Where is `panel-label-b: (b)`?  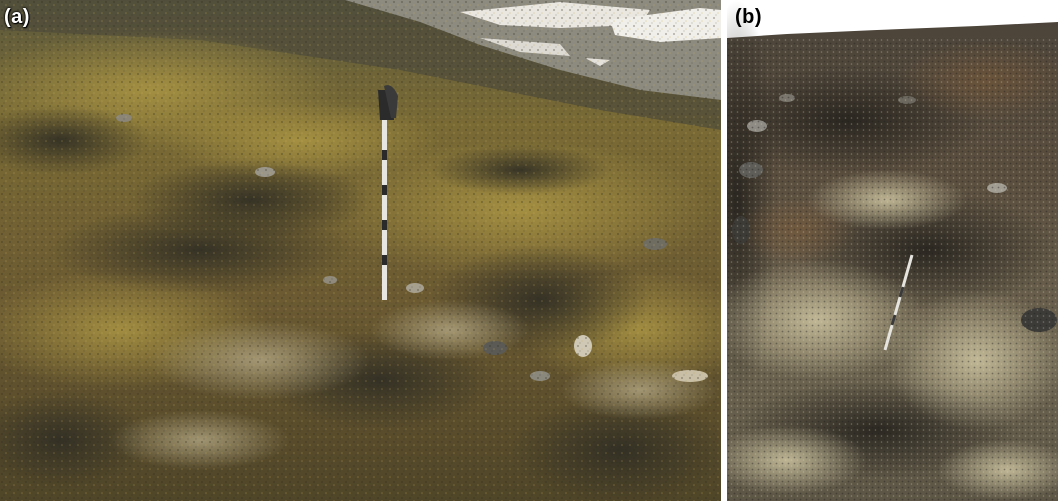 panel-label-b: (b) is located at coordinates (749, 17).